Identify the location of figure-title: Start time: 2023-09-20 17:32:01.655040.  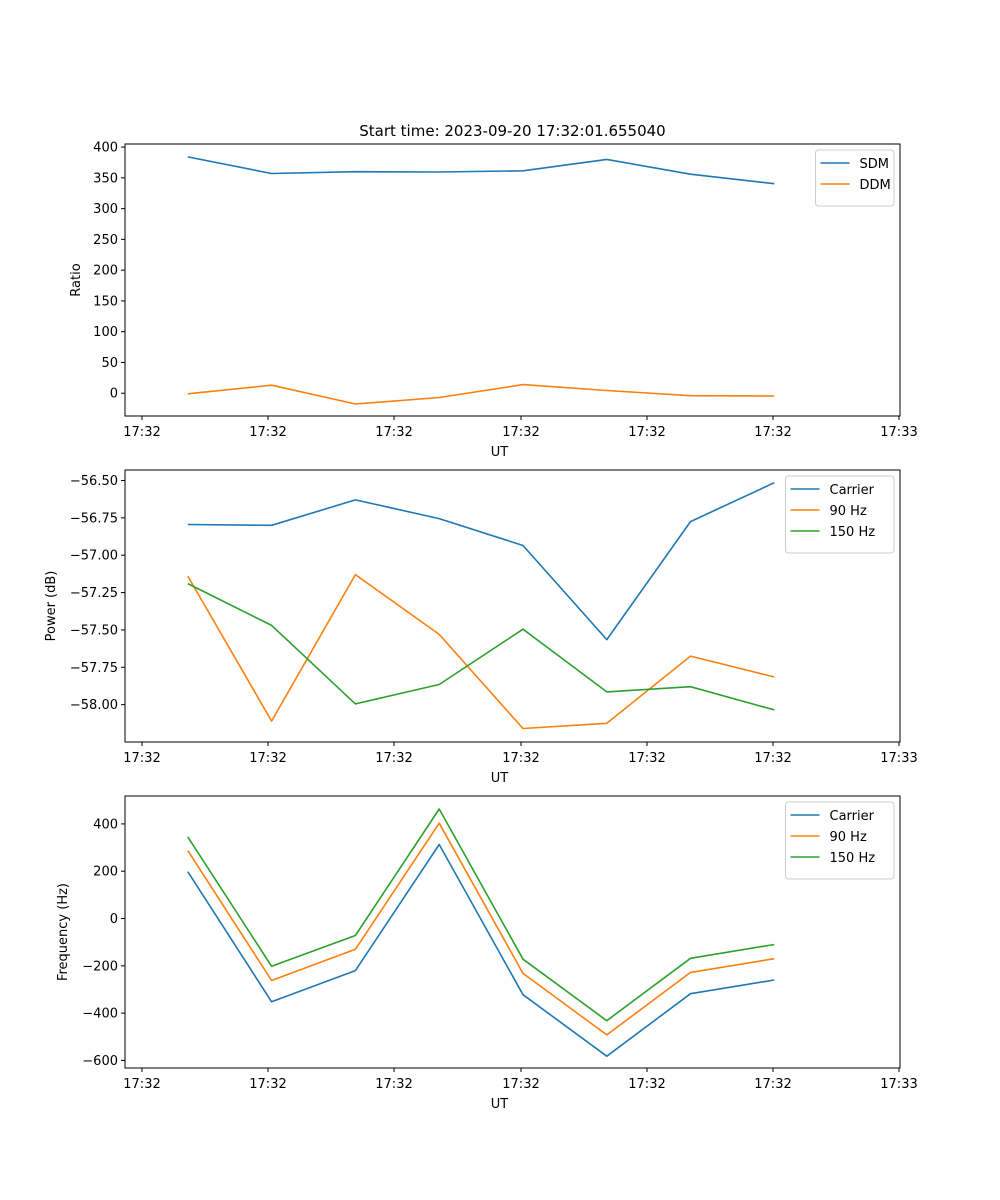
(512, 131).